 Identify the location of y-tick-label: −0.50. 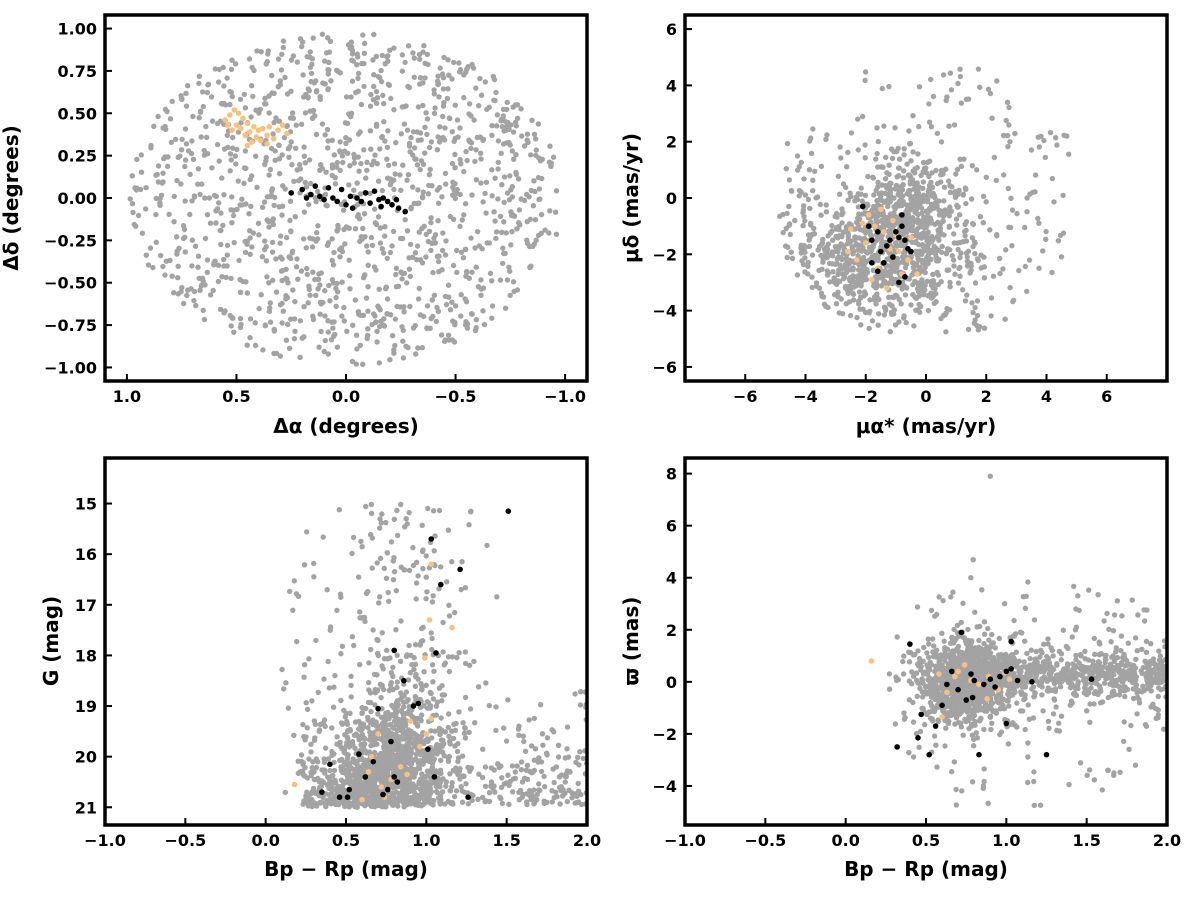
(70, 283).